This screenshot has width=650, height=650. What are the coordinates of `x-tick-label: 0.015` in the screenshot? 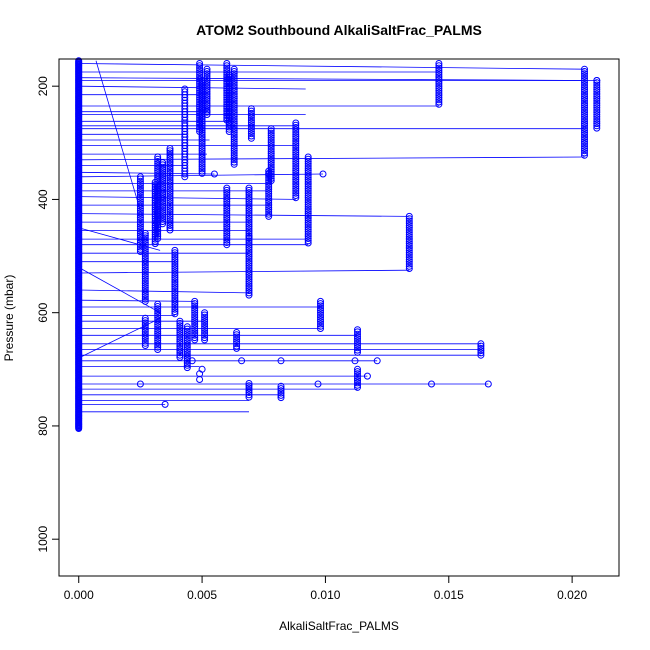 It's located at (449, 595).